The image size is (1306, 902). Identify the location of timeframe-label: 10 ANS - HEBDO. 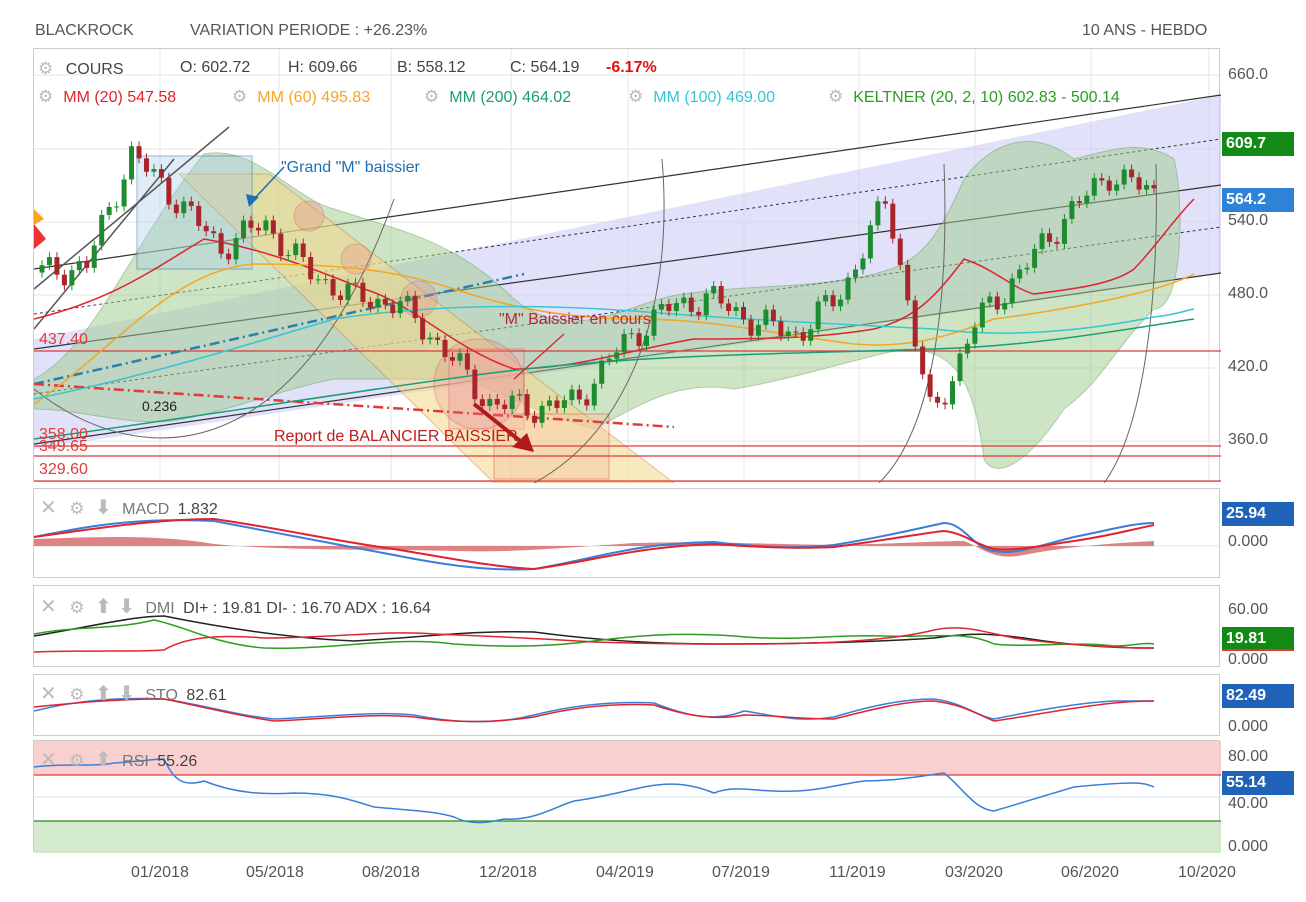
(1145, 30).